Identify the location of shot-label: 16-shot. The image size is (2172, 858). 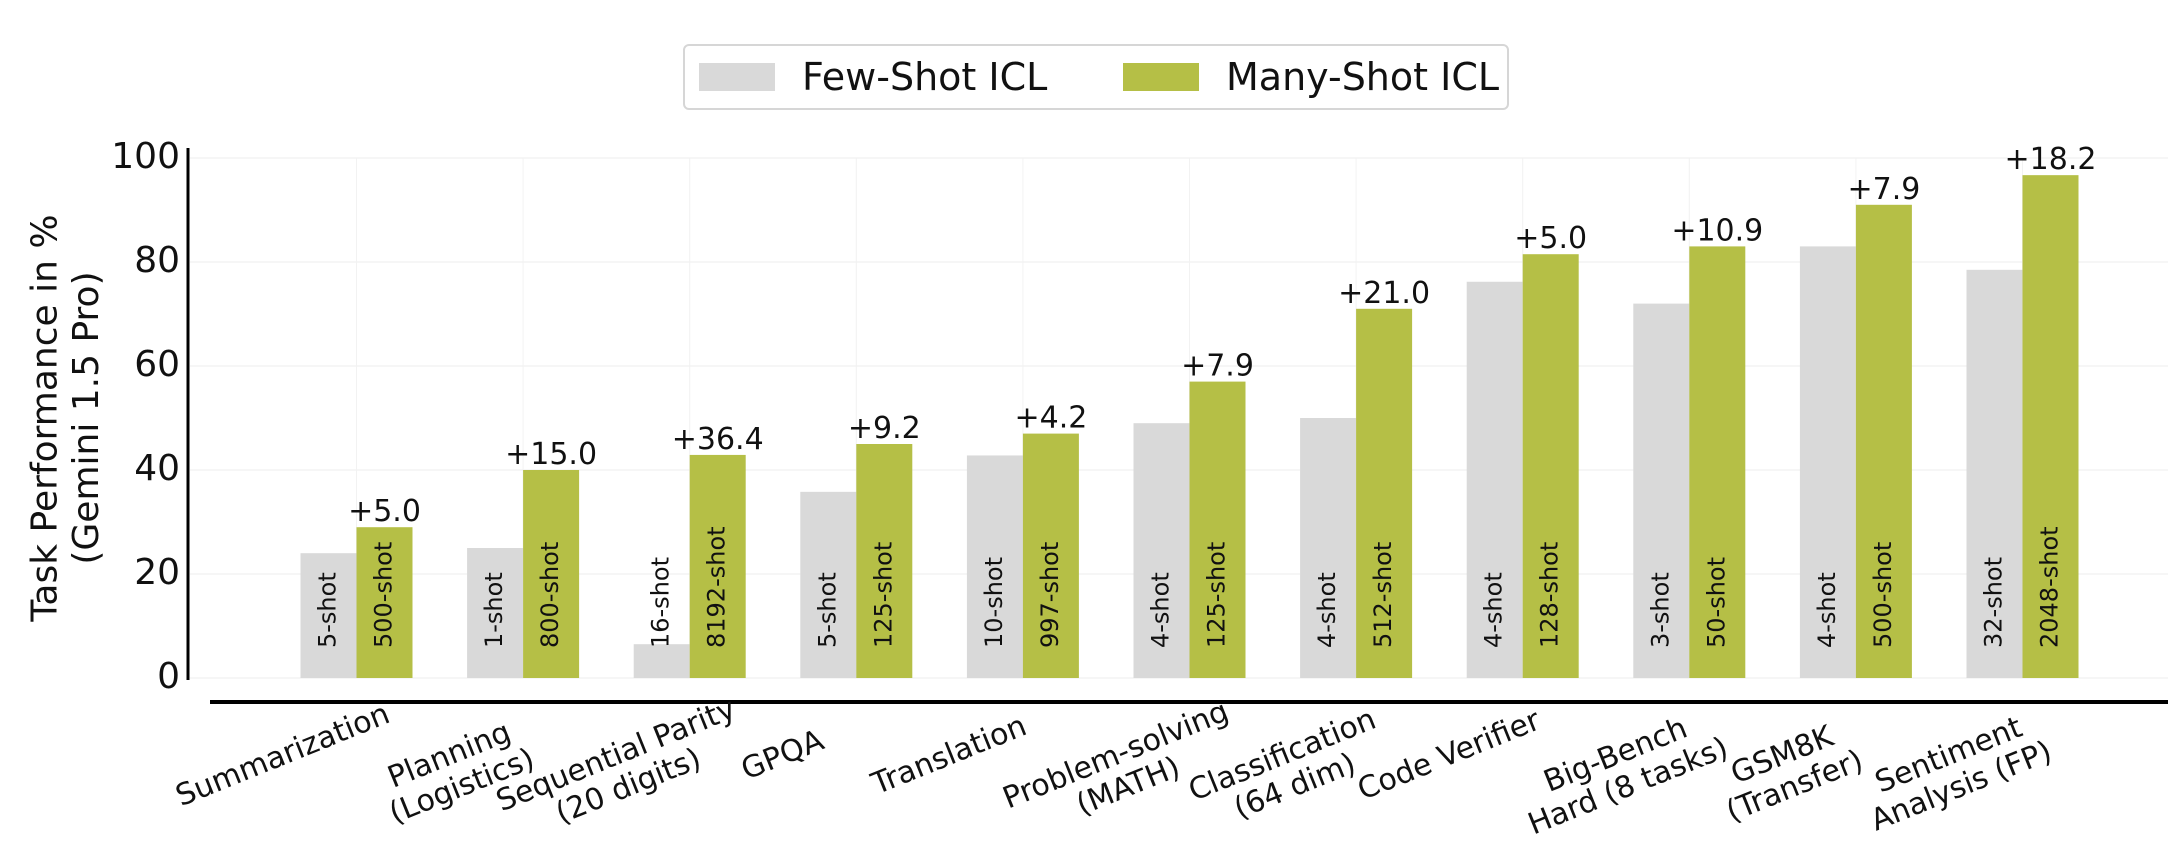
(661, 602).